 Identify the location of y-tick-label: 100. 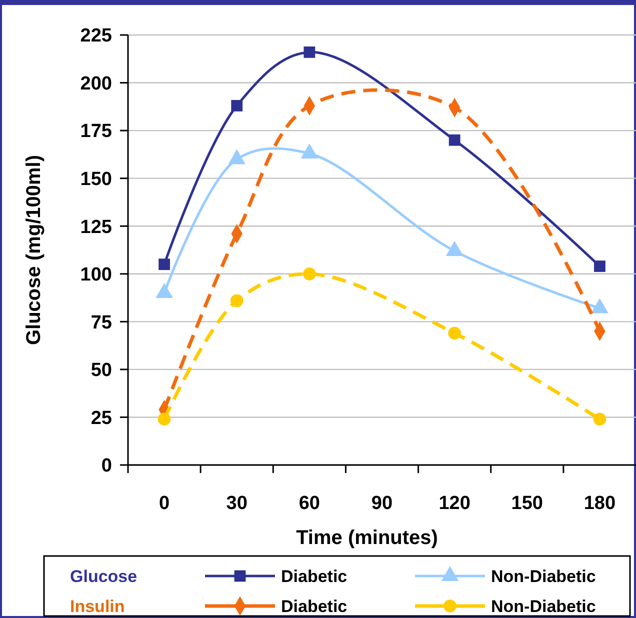
(96, 275).